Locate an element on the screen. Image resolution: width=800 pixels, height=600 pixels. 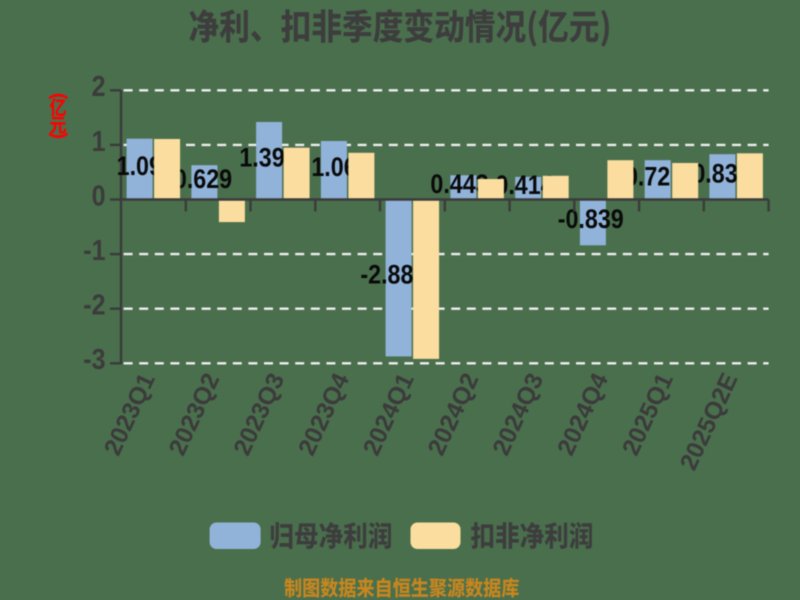
svg-text: -1 is located at coordinates (94, 250).